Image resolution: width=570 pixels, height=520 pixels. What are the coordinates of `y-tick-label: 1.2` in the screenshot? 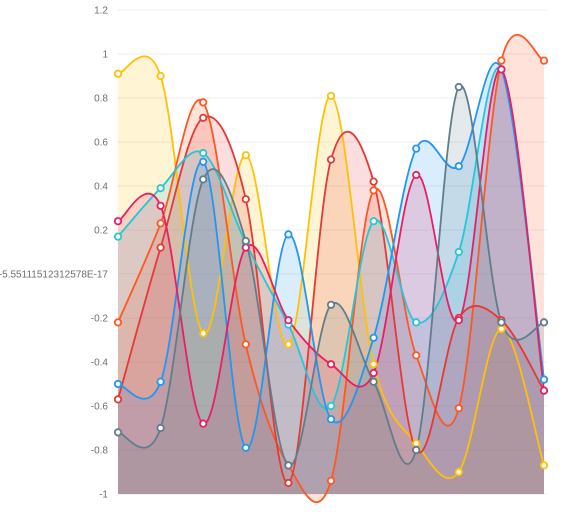 It's located at (101, 11).